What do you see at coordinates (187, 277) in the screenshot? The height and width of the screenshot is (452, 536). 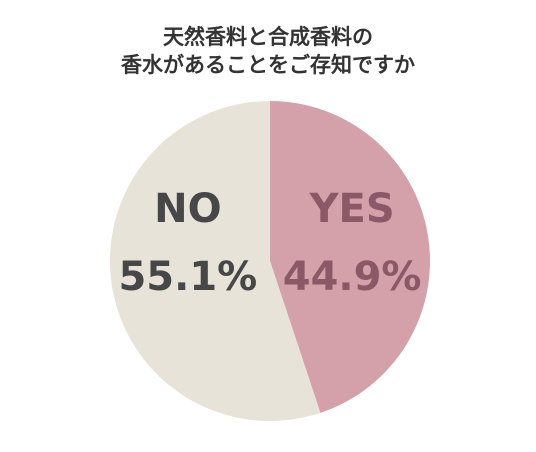 I see `value-label: 55.1%` at bounding box center [187, 277].